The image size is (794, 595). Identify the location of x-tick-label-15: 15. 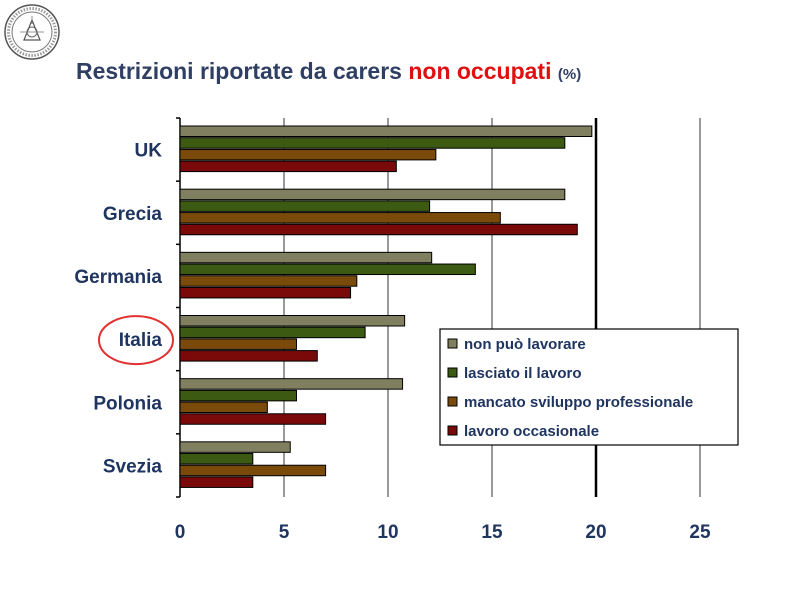
(492, 532).